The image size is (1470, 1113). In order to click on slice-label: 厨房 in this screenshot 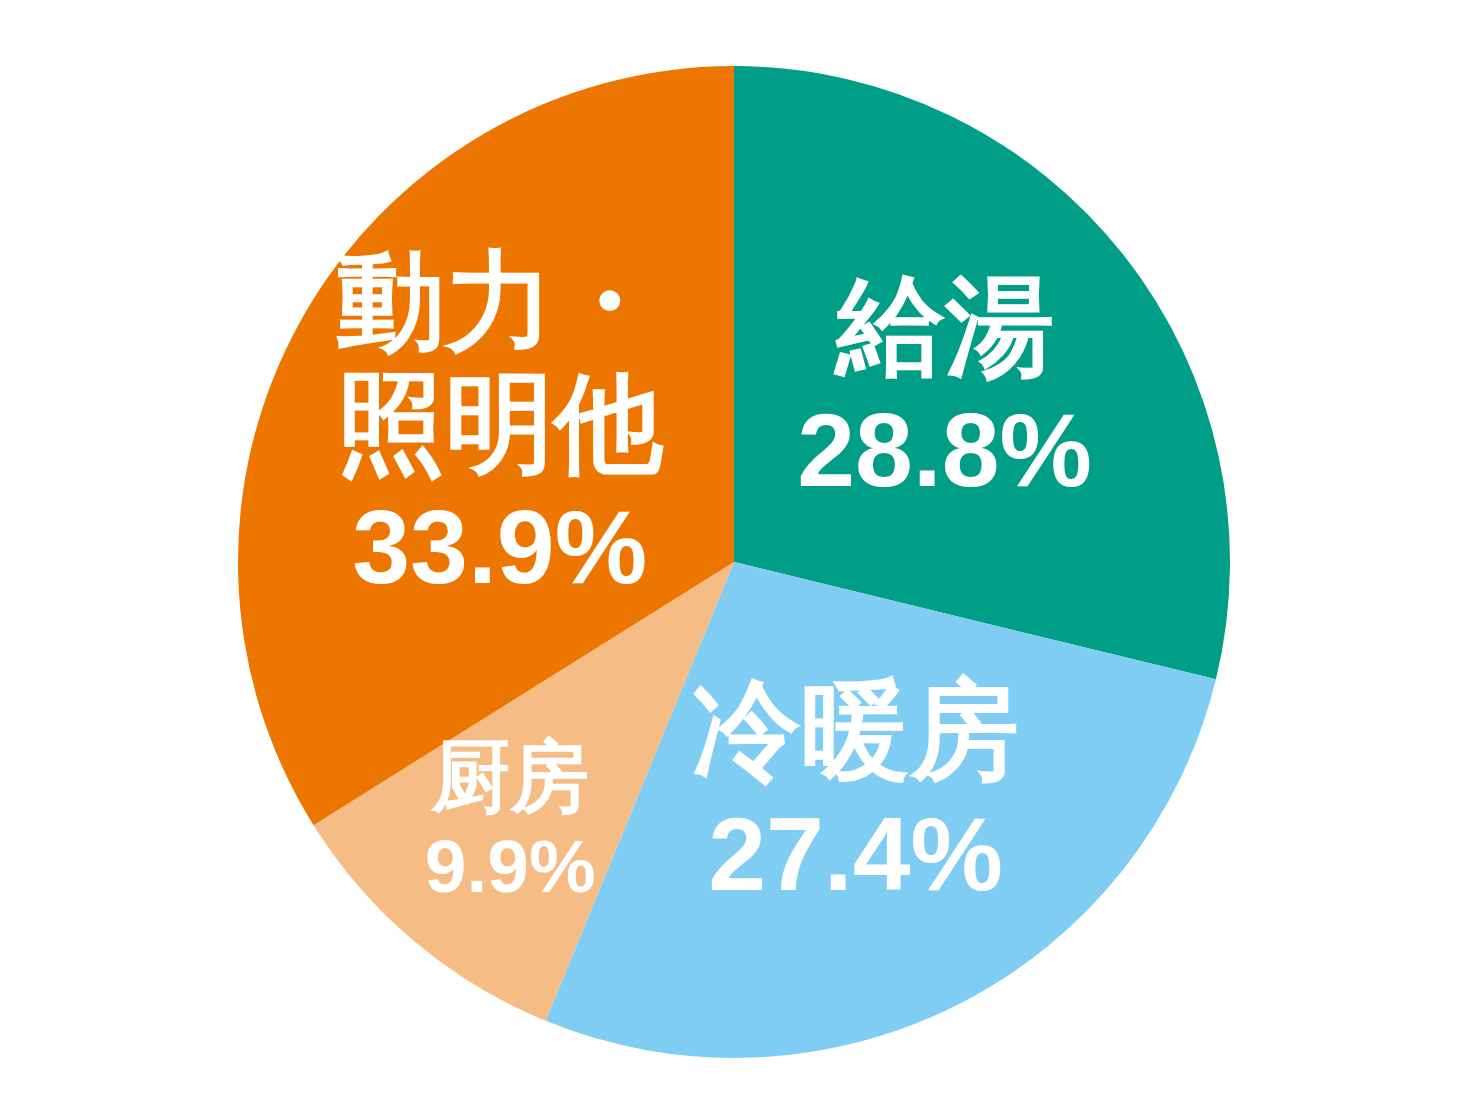, I will do `click(509, 777)`.